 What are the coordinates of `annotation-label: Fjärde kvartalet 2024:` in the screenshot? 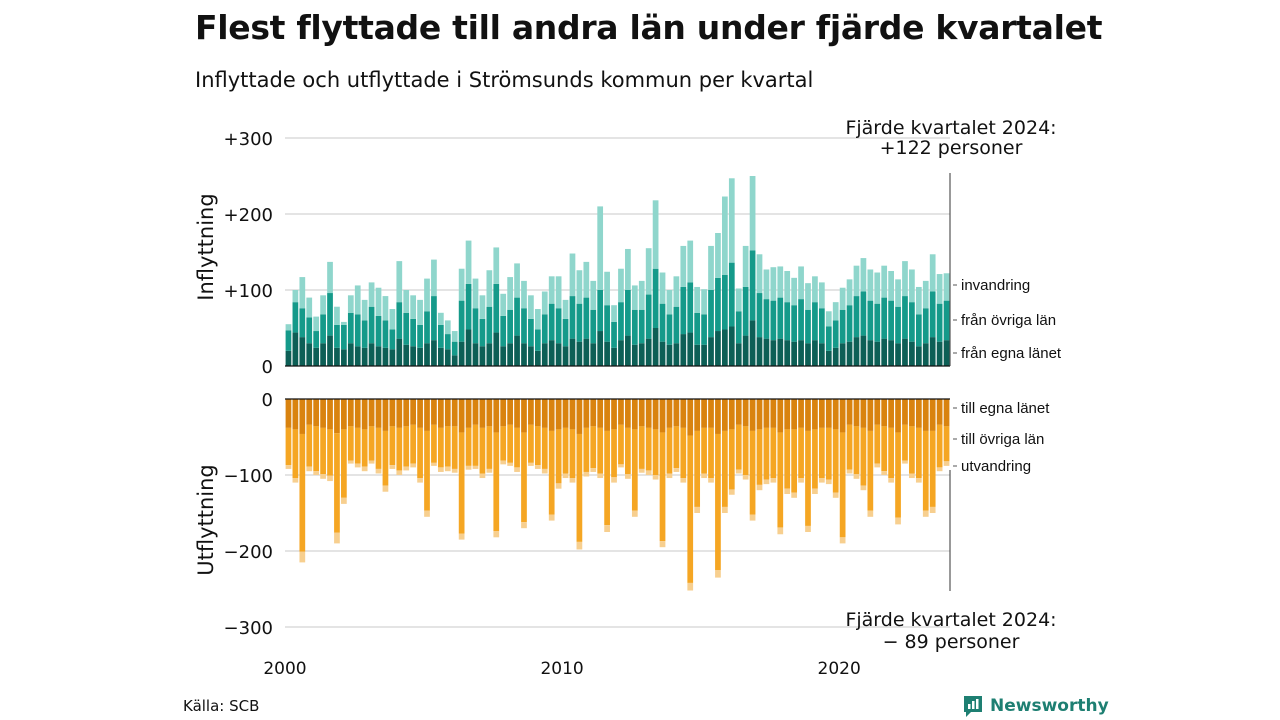 It's located at (950, 620).